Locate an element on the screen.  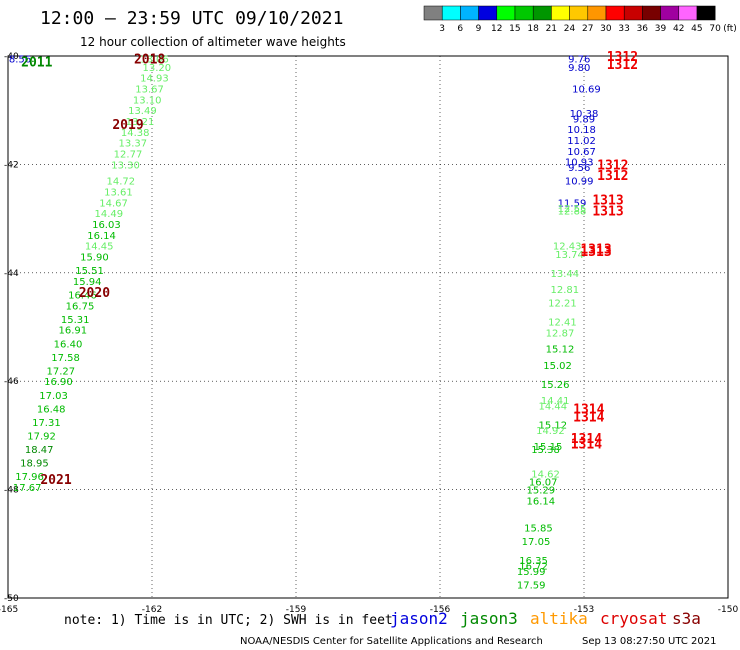
swh-value-label: 12.87 is located at coordinates (560, 333).